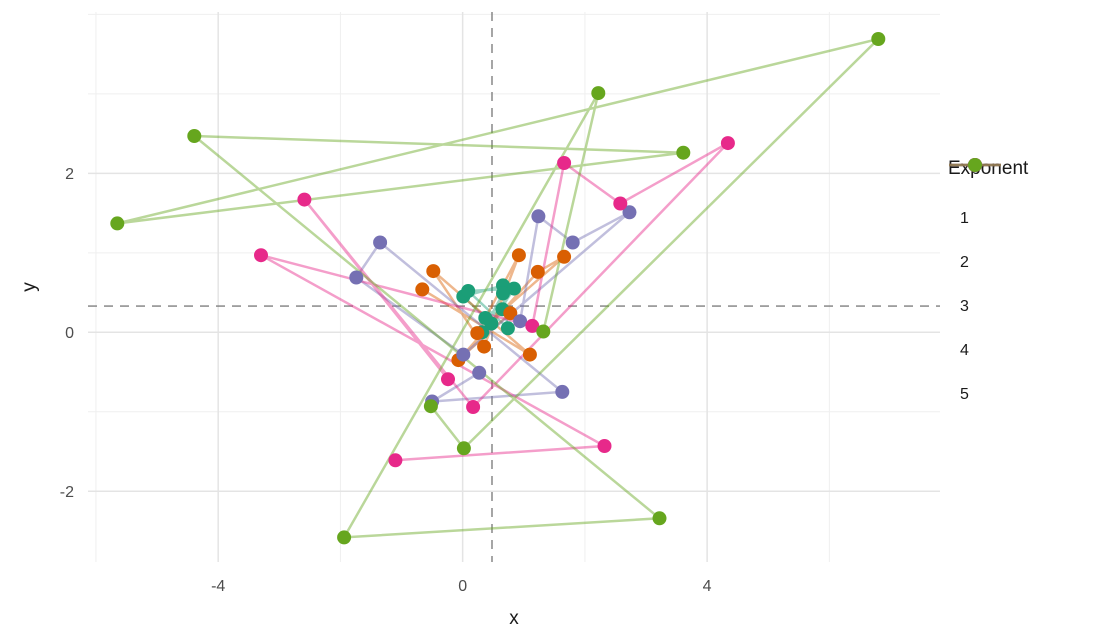  Describe the element at coordinates (67, 492) in the screenshot. I see `y-tick-label: -2` at that location.